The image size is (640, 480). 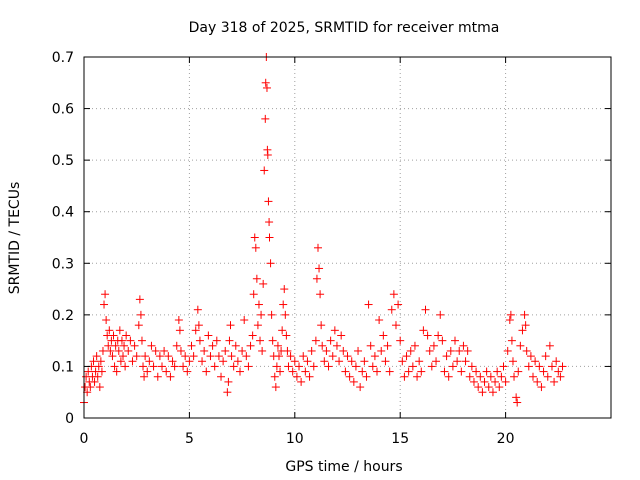 What do you see at coordinates (506, 439) in the screenshot?
I see `x-tick-label: 20` at bounding box center [506, 439].